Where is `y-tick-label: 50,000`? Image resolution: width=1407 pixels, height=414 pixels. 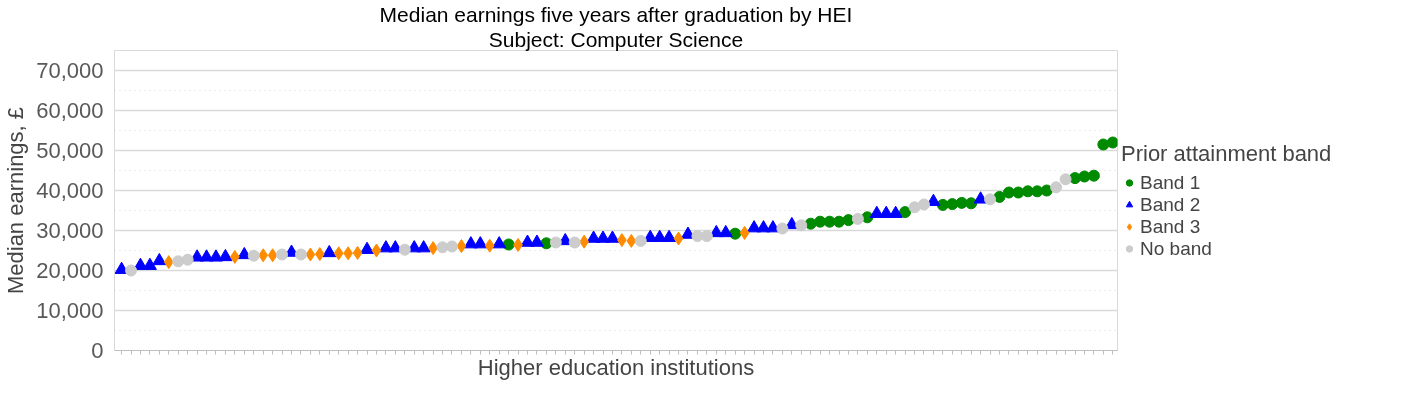
y-tick-label: 50,000 is located at coordinates (70, 150).